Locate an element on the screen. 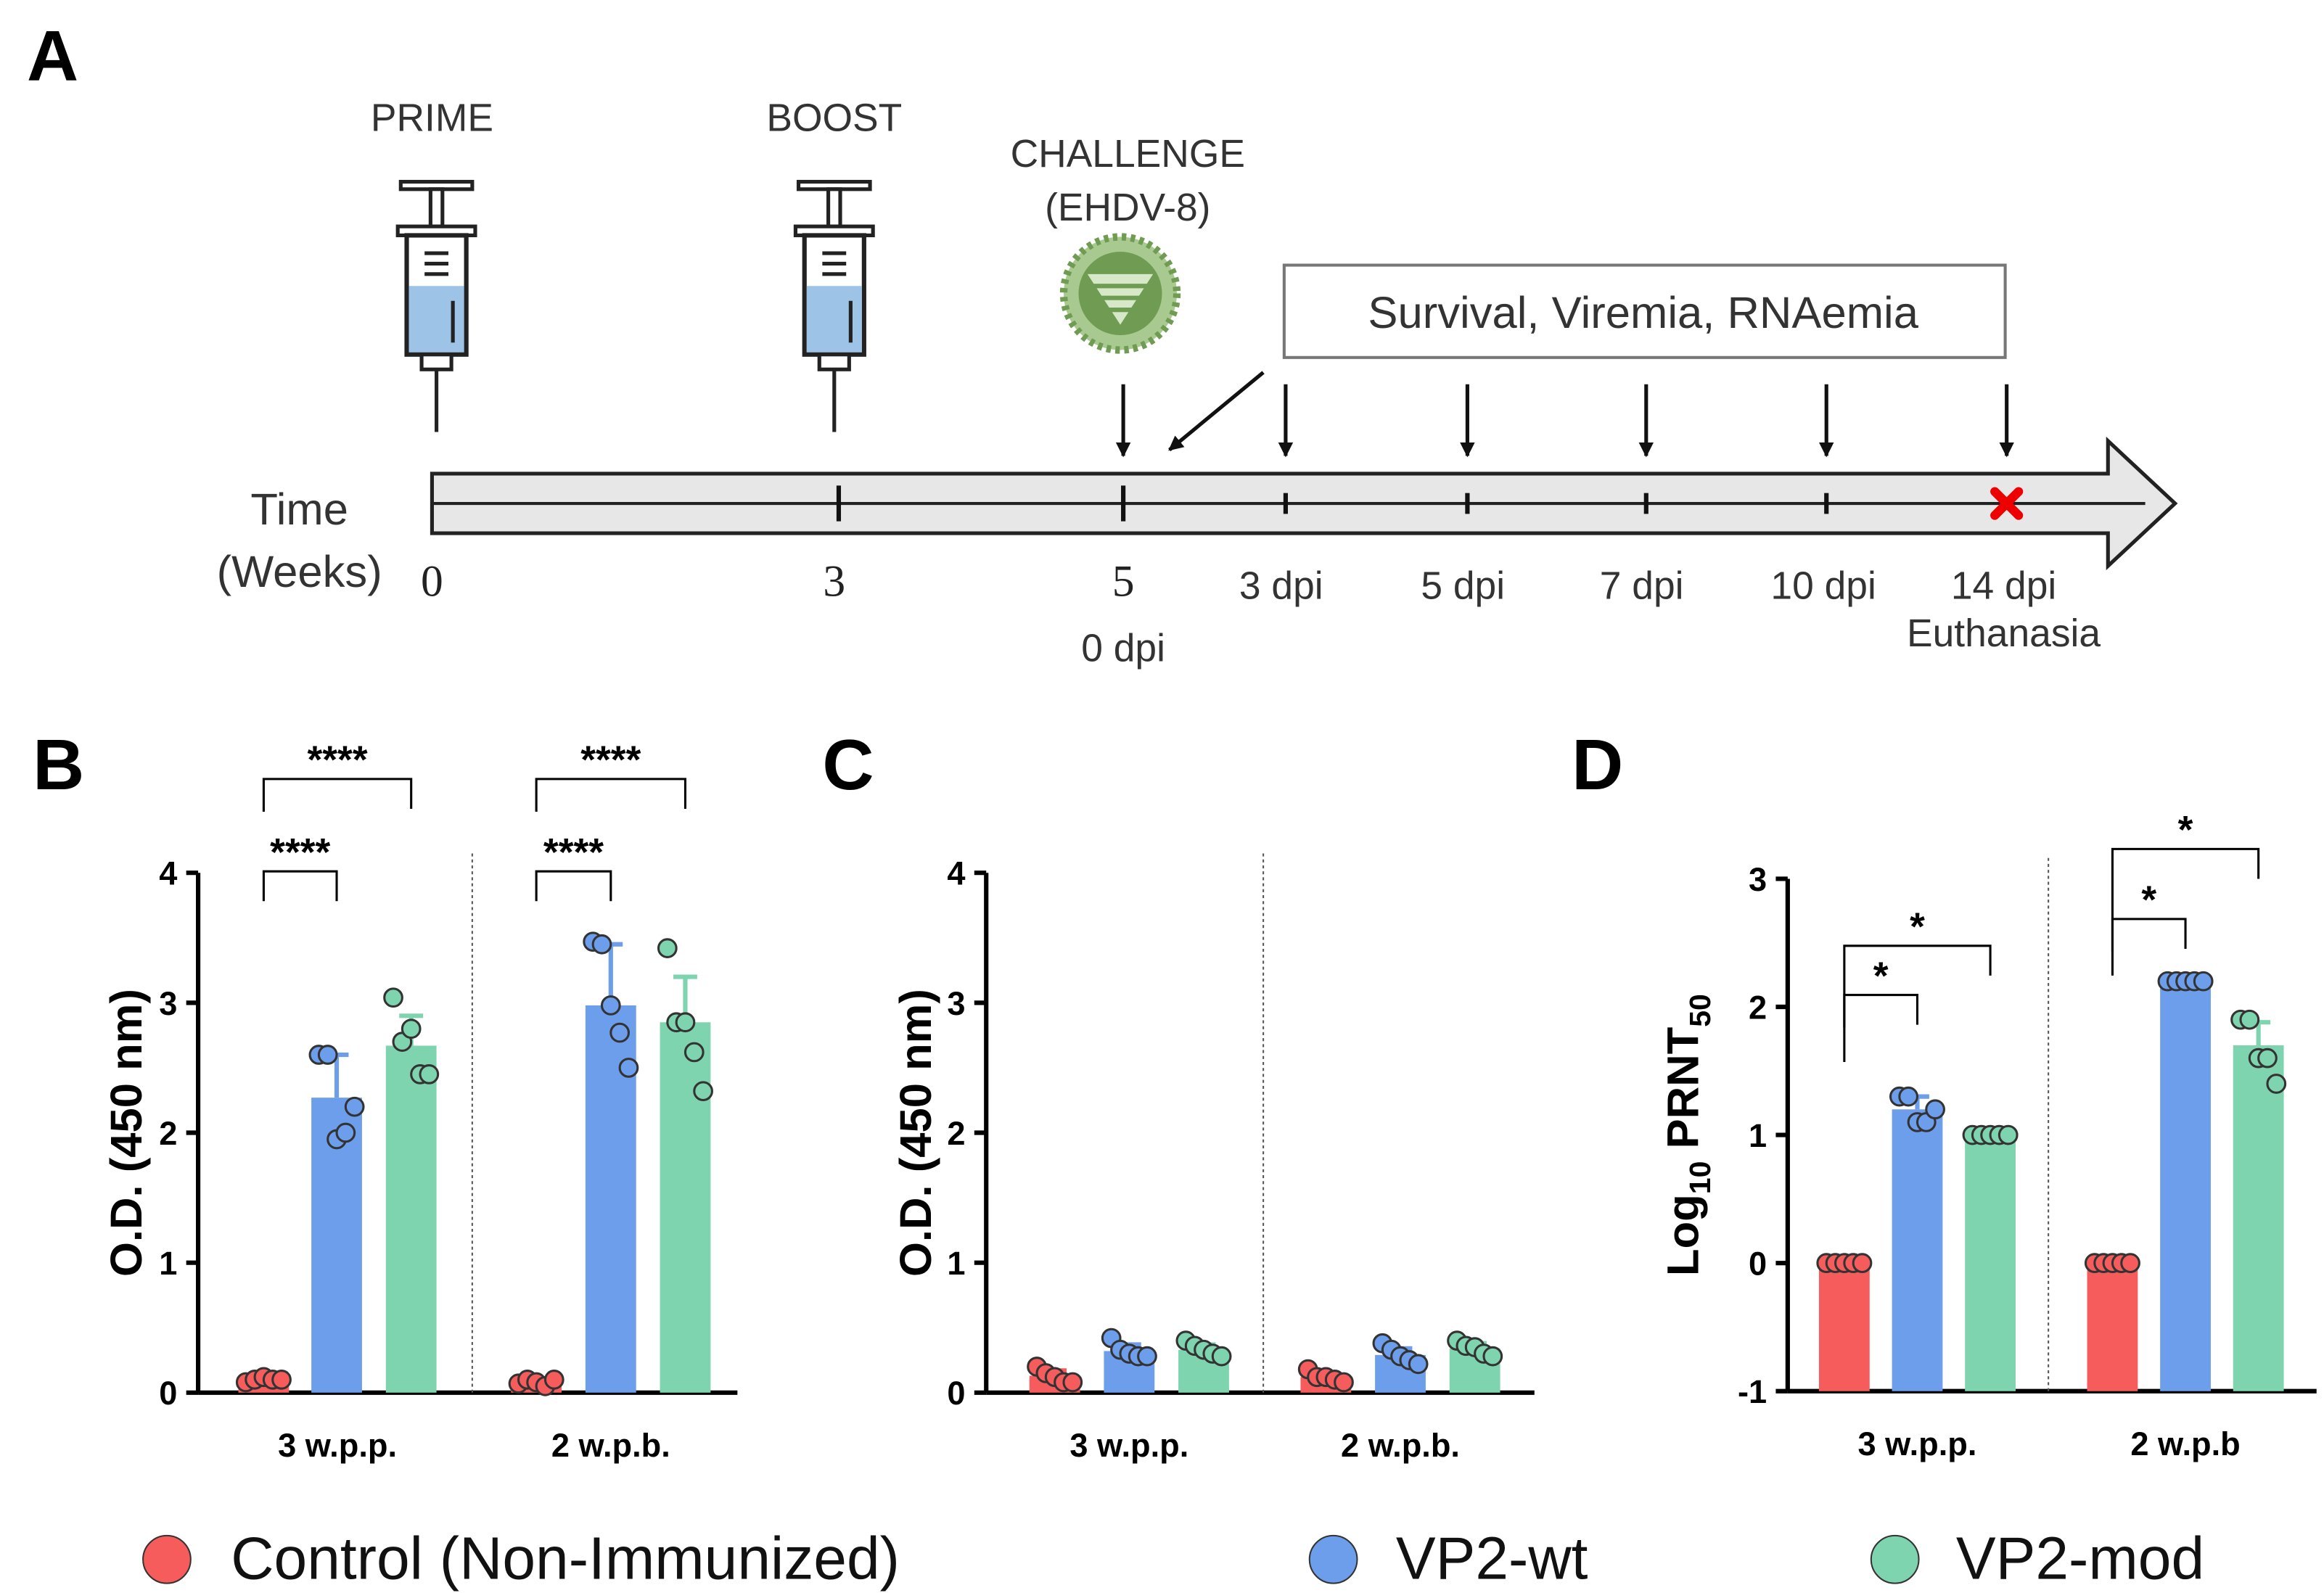  subscript: 50 is located at coordinates (1700, 1010).